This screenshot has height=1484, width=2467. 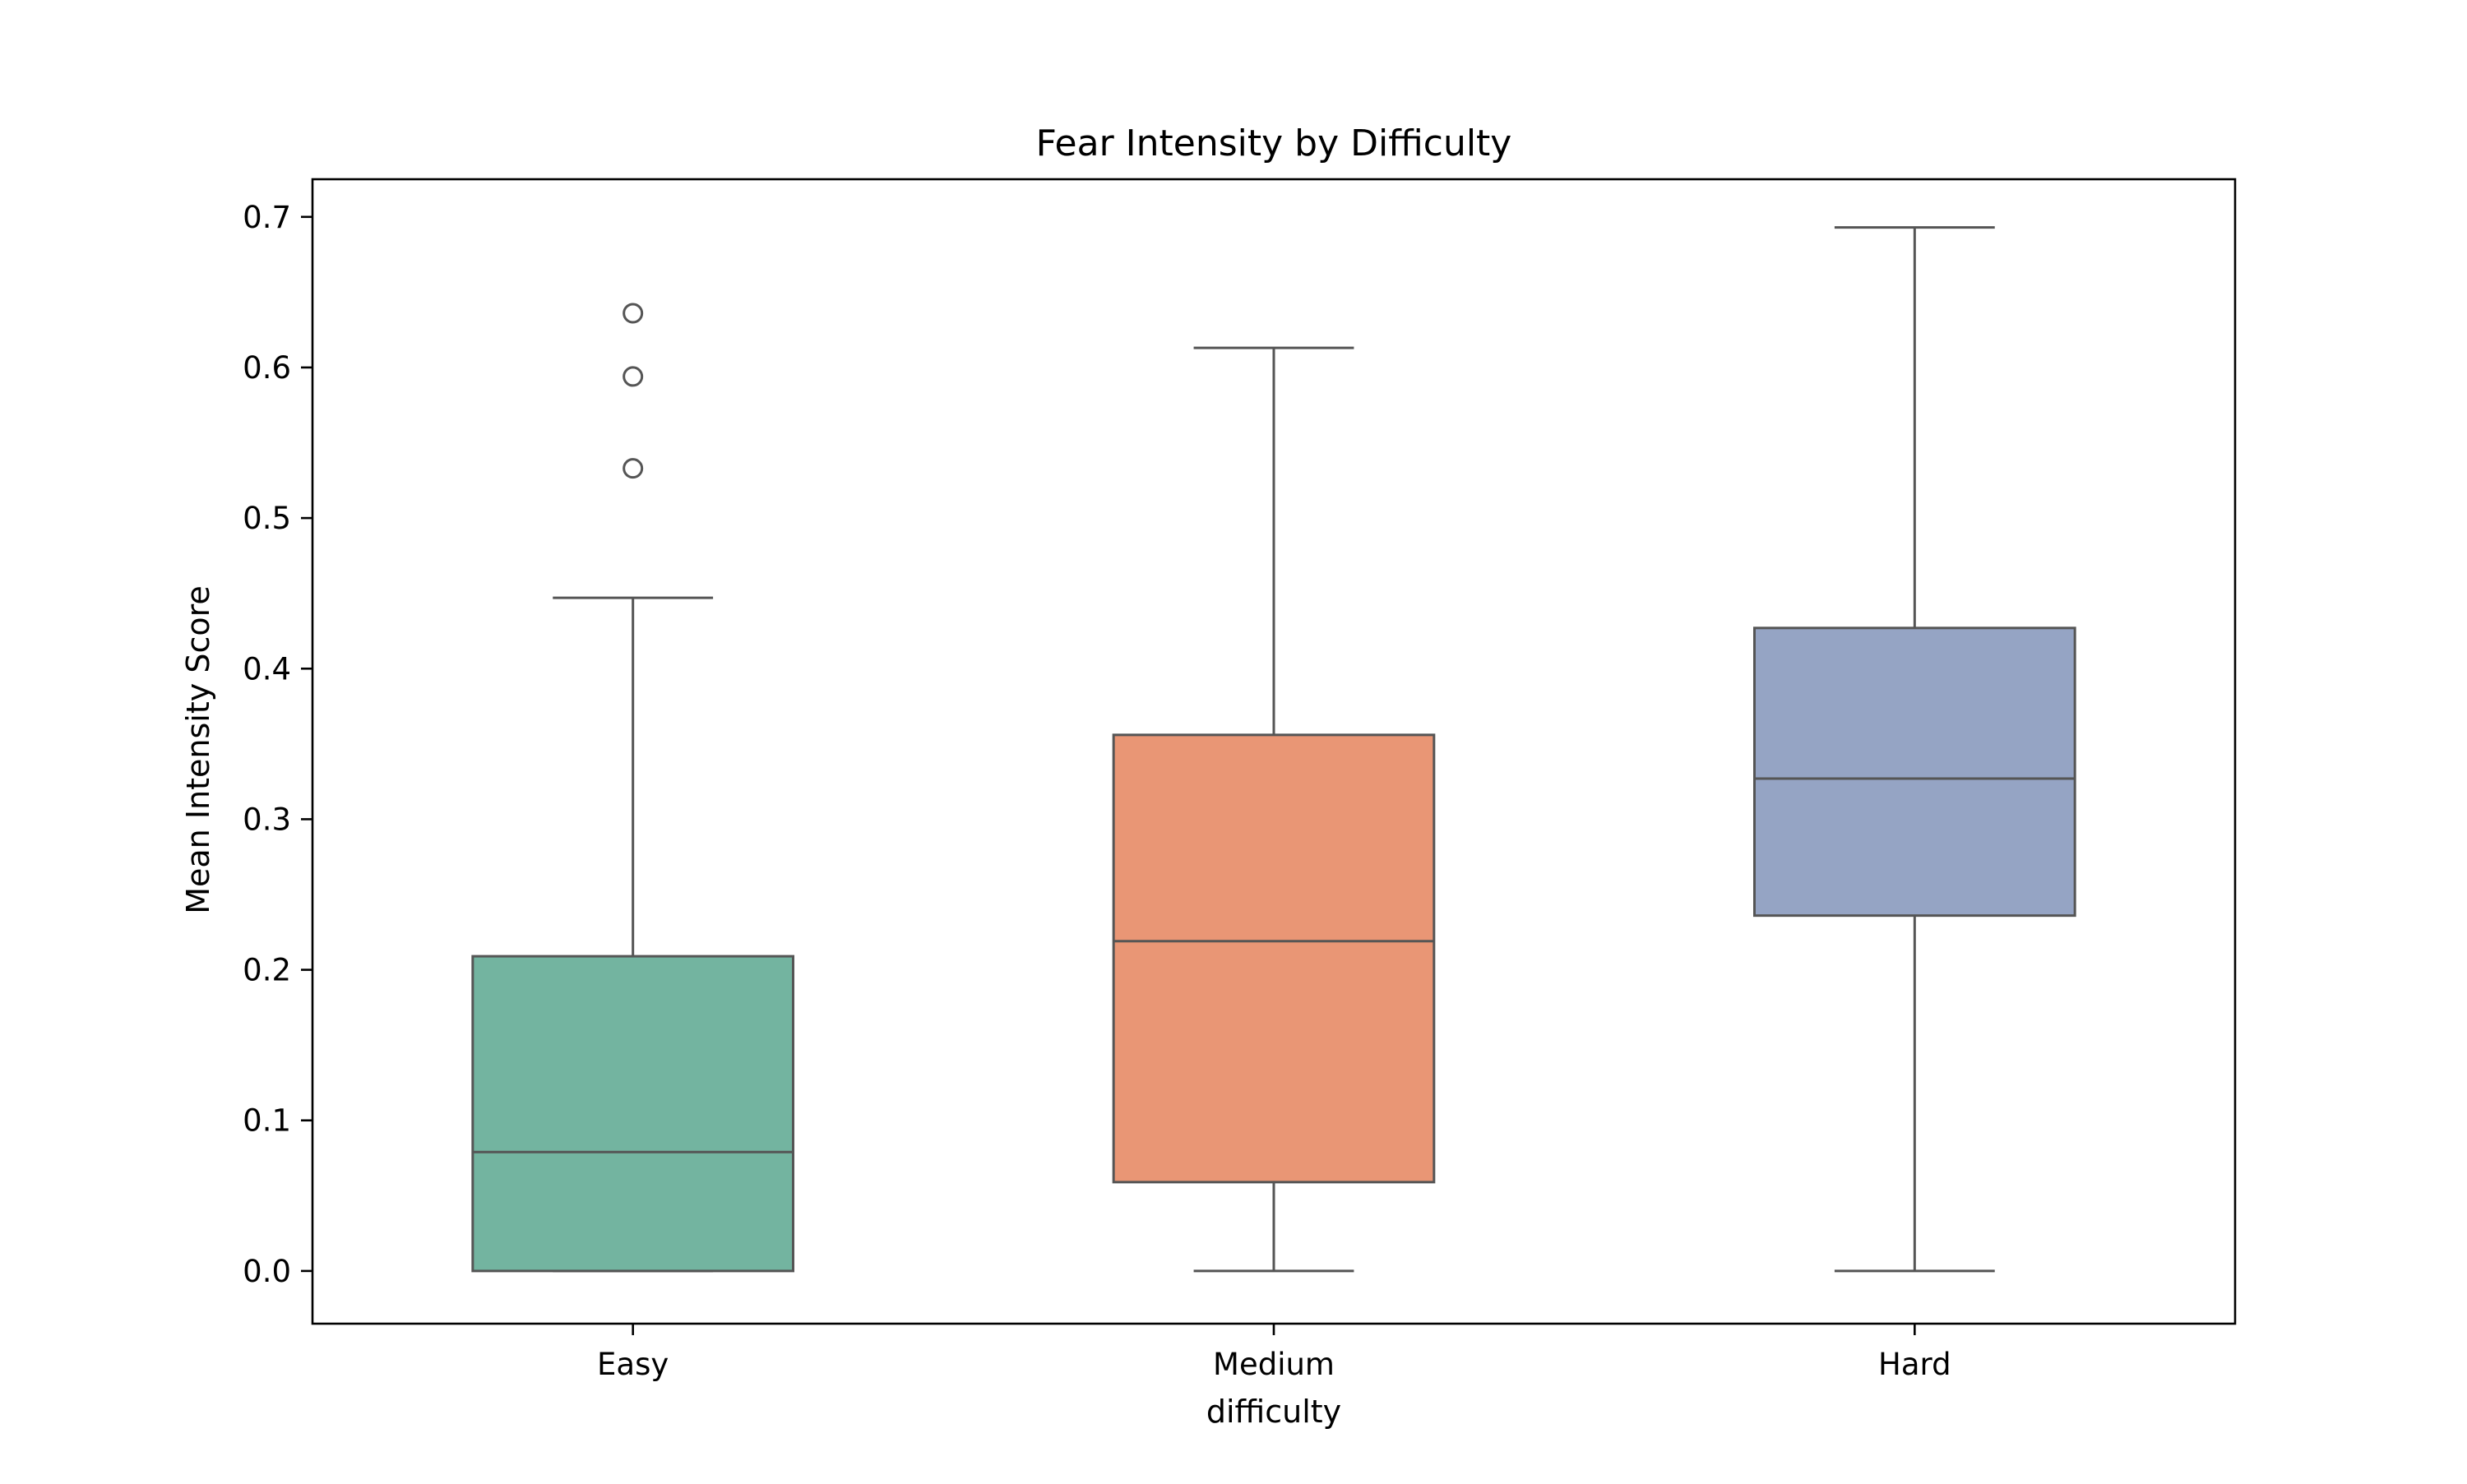 I want to click on x-axis-label: difficulty, so click(x=1273, y=1412).